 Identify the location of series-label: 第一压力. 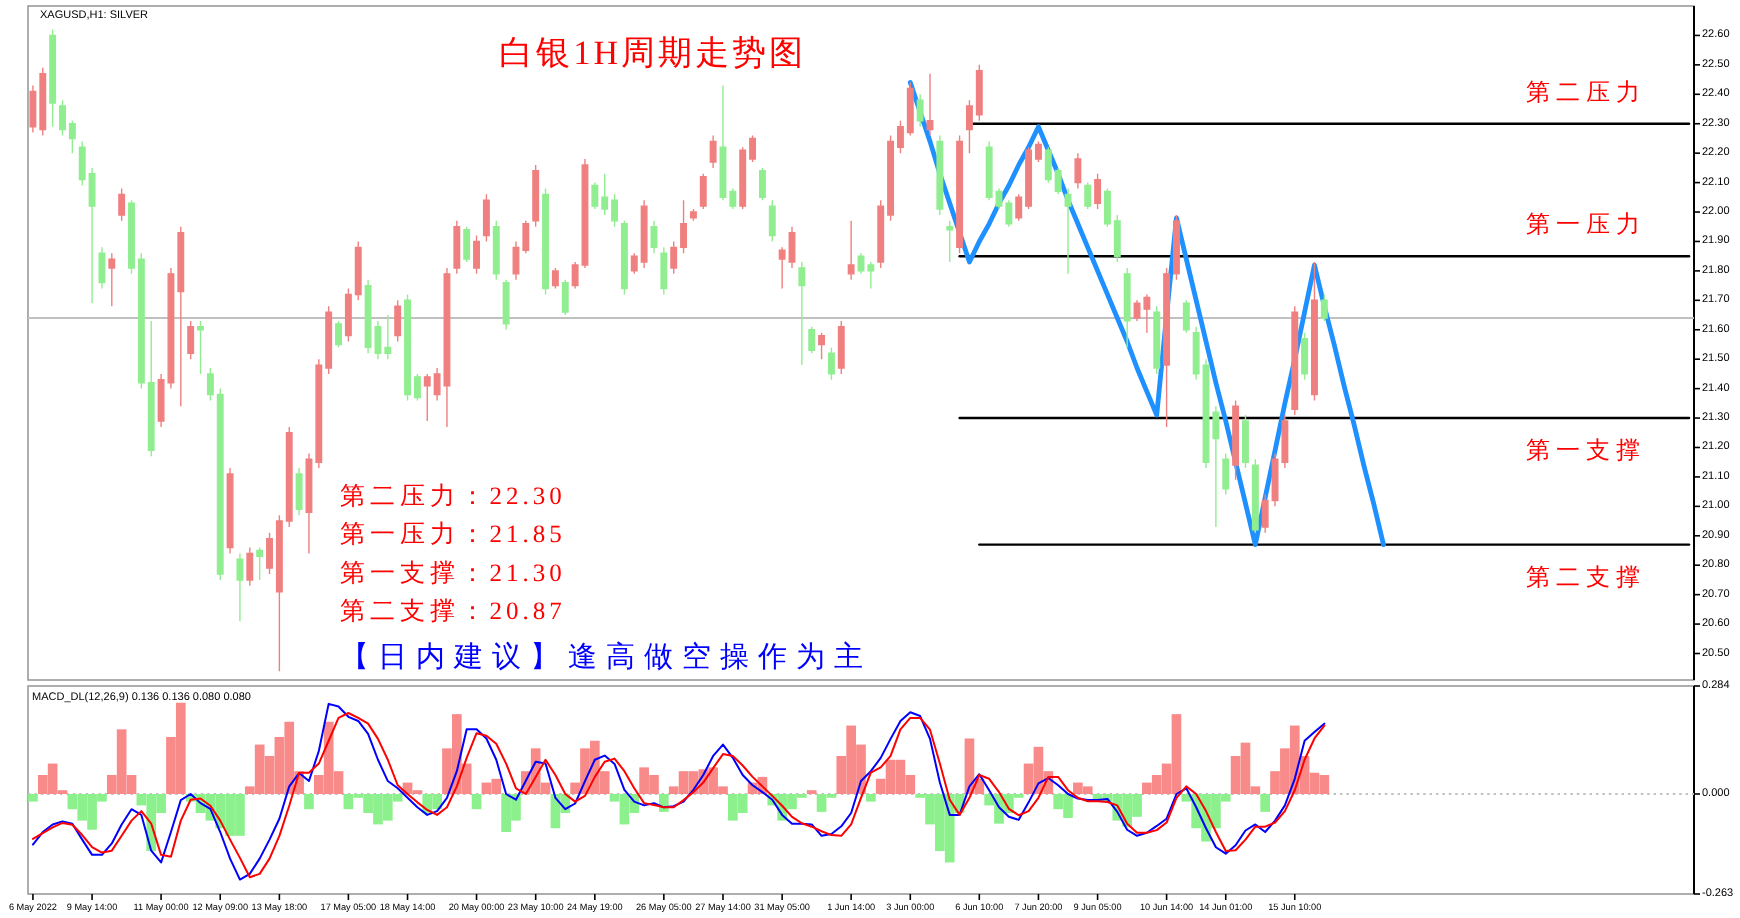
(1585, 224).